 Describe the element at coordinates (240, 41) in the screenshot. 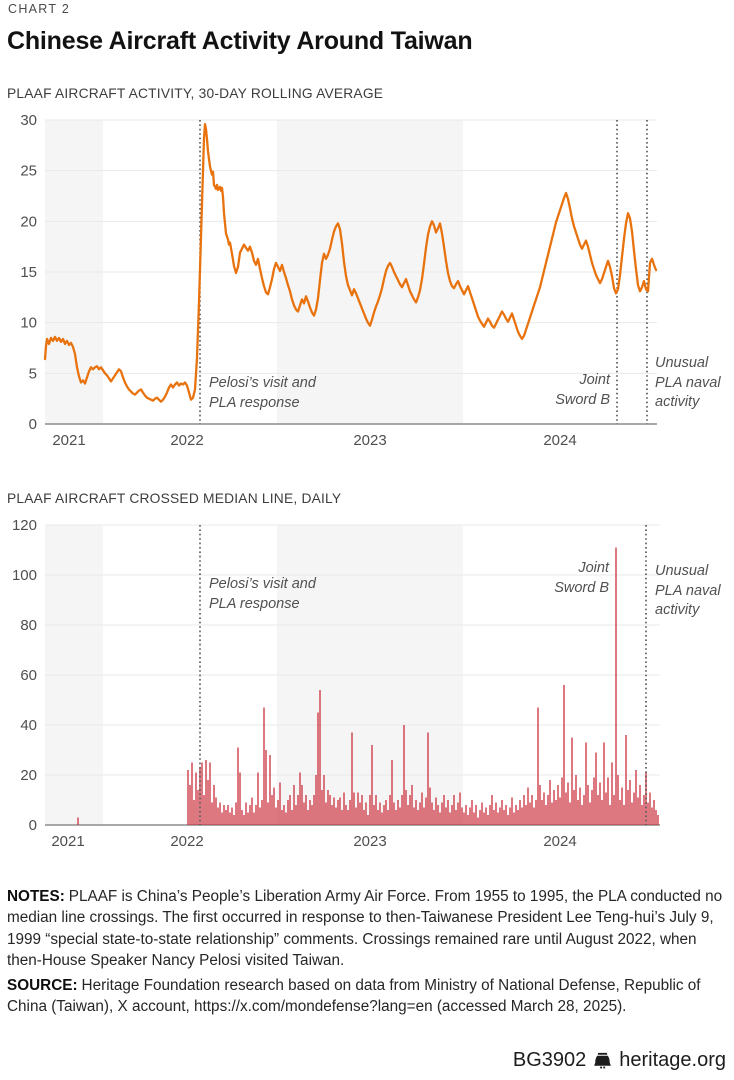

I see `page-title: Chinese Aircraft Activity Around Taiwan` at that location.